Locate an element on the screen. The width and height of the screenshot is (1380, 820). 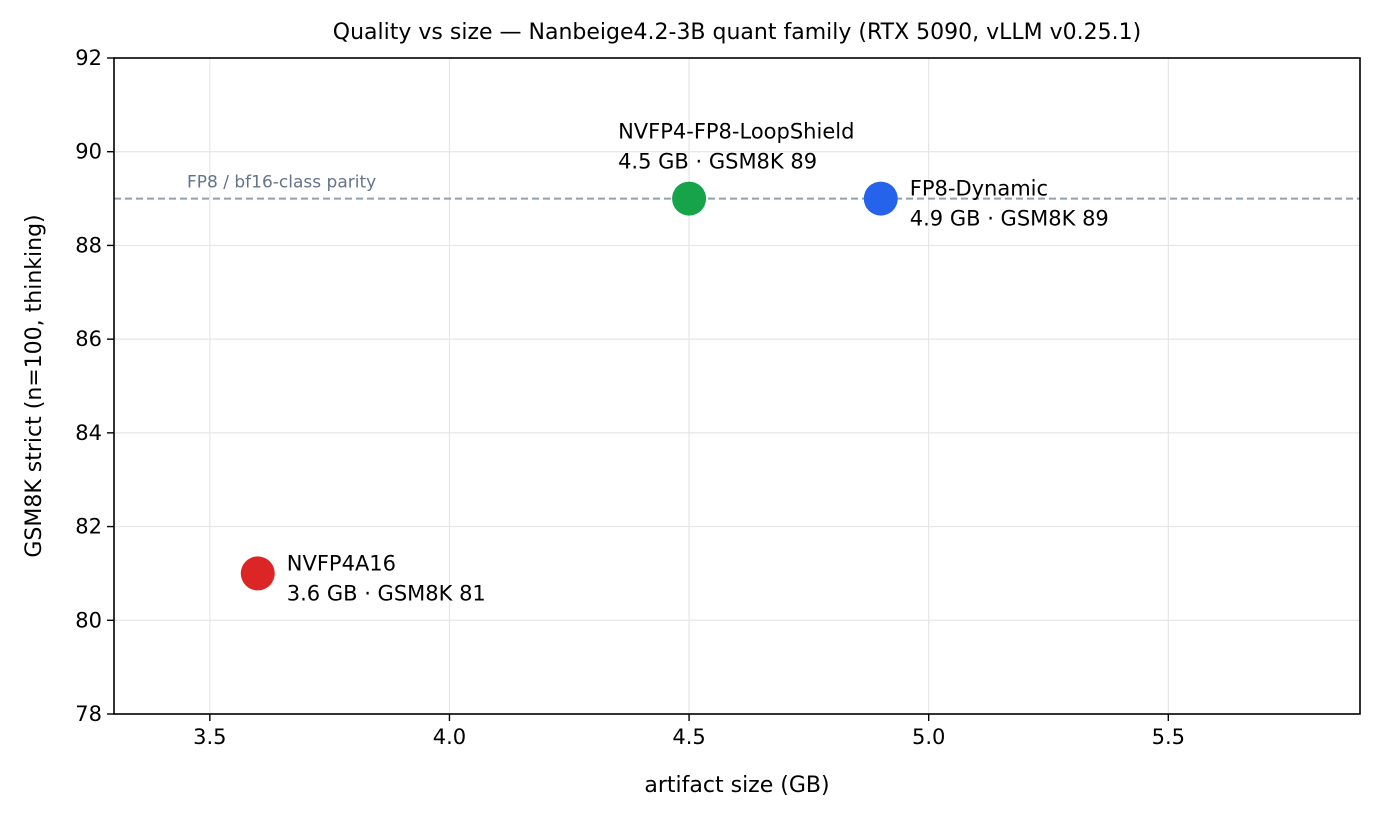
y-axis: 78 80 82 84 86 88 90 92 is located at coordinates (94, 386).